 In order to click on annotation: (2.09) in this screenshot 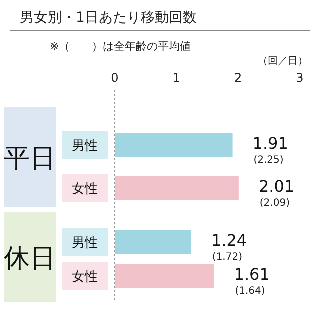, I will do `click(275, 203)`.